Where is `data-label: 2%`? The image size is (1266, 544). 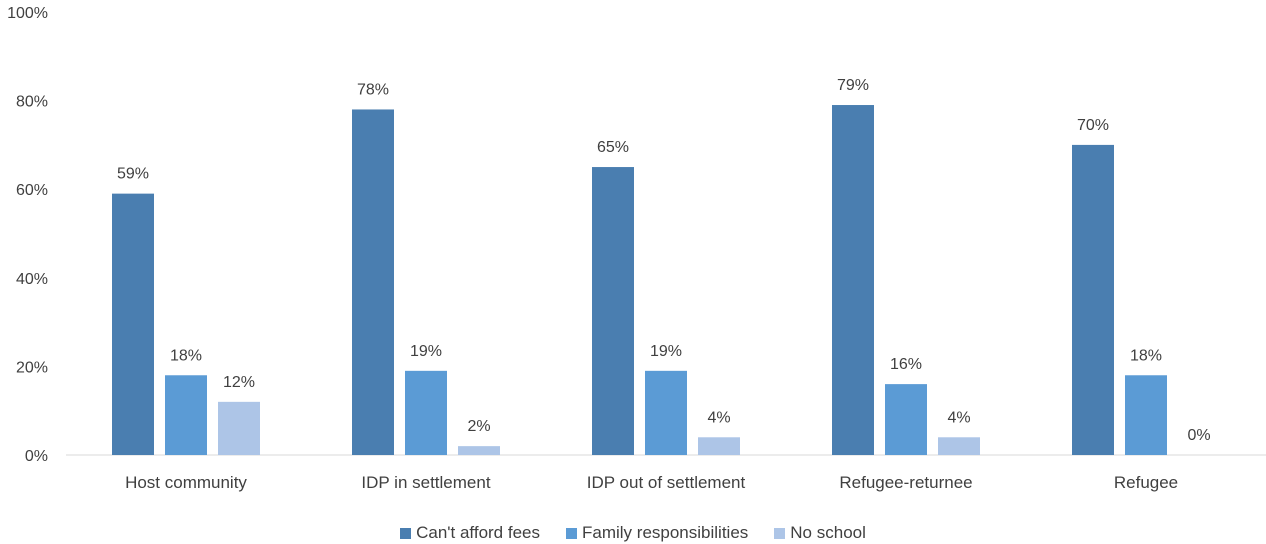 data-label: 2% is located at coordinates (478, 426).